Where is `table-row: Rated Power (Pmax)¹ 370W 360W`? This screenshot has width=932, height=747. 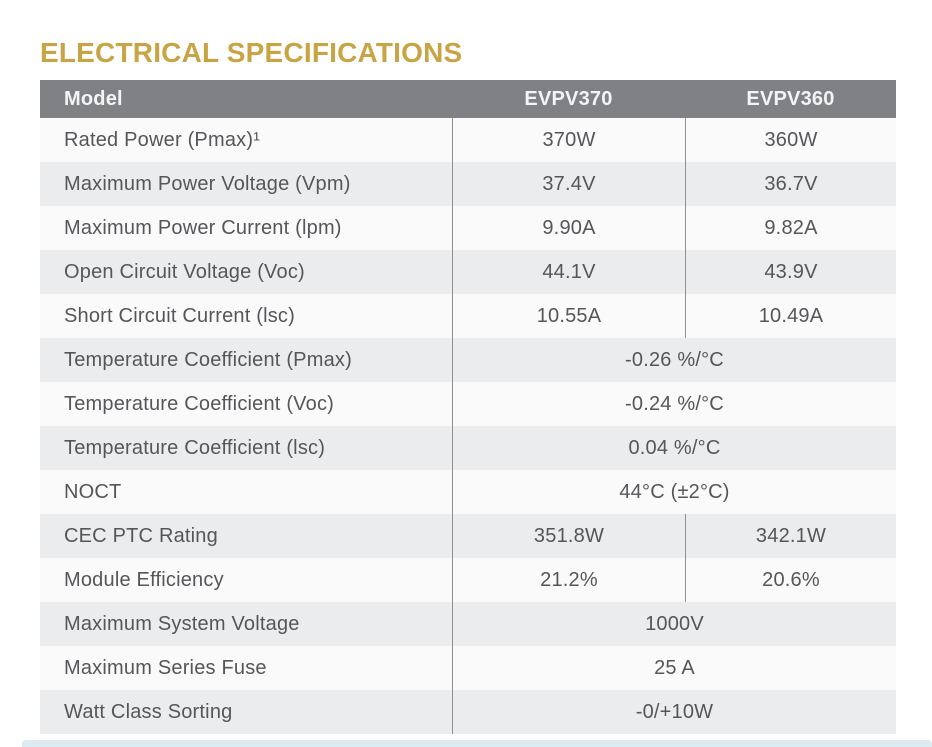
table-row: Rated Power (Pmax)¹ 370W 360W is located at coordinates (468, 140).